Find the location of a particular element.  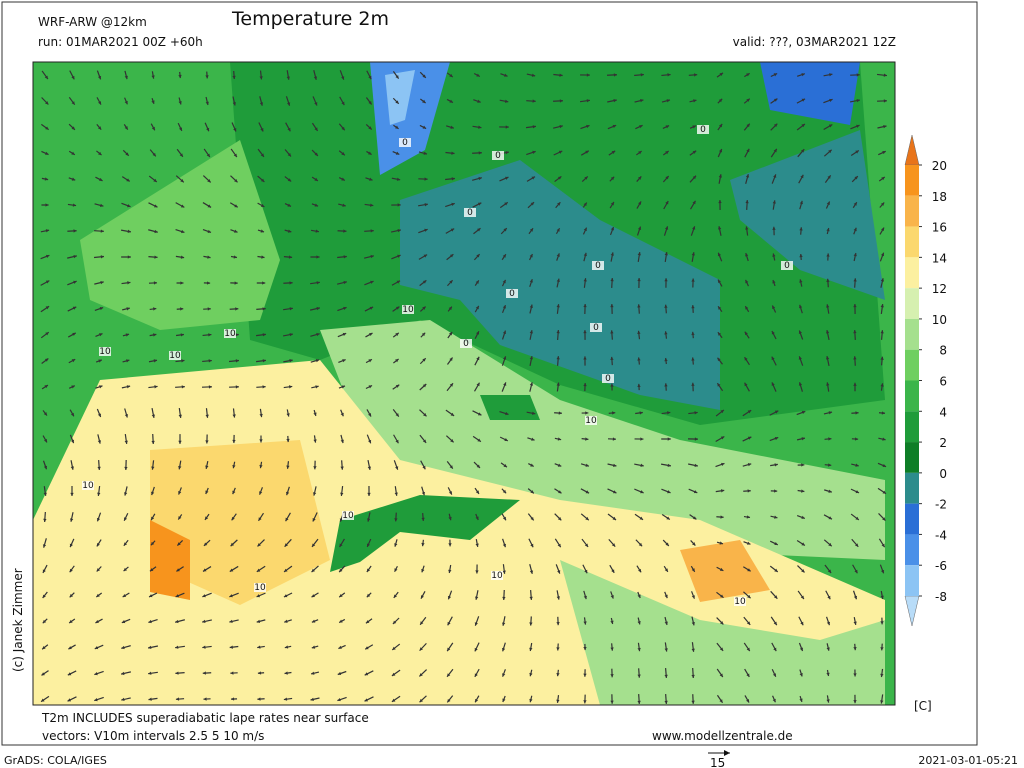

colorbar-unit: [C] is located at coordinates (923, 706).